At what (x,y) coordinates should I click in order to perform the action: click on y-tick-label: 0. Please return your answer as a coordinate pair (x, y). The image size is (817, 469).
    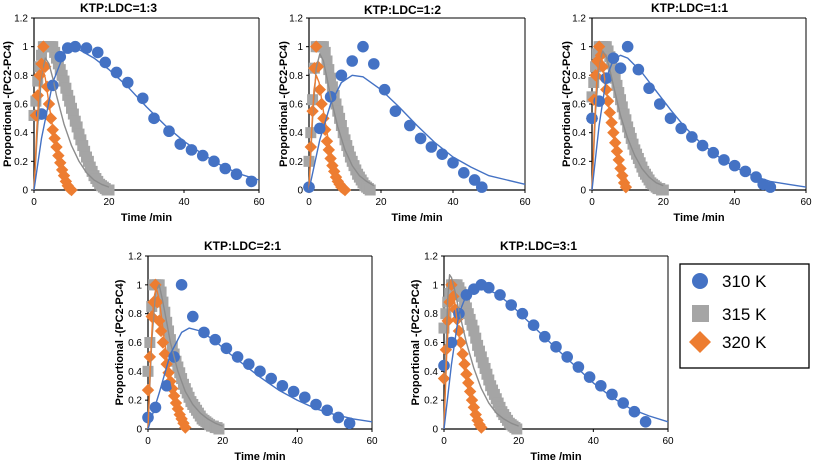
    Looking at the image, I should click on (139, 430).